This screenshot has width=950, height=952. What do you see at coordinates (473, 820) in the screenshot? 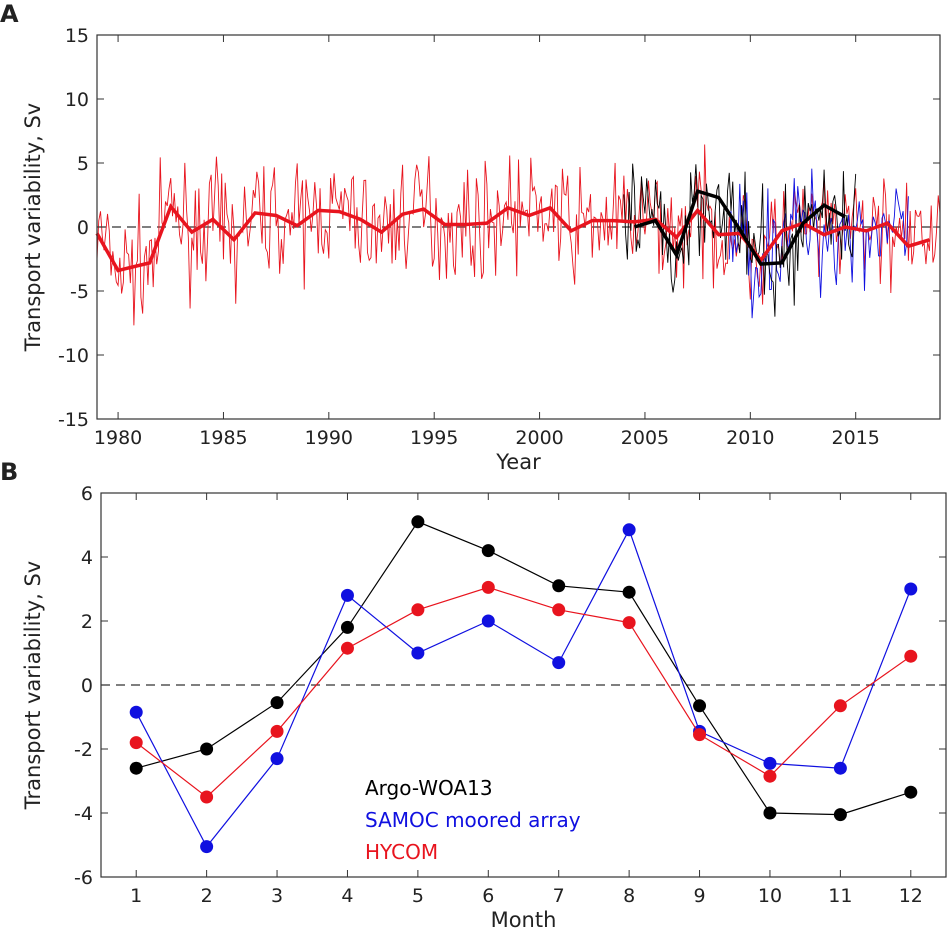
I see `legend-entry: SAMOC moored array` at bounding box center [473, 820].